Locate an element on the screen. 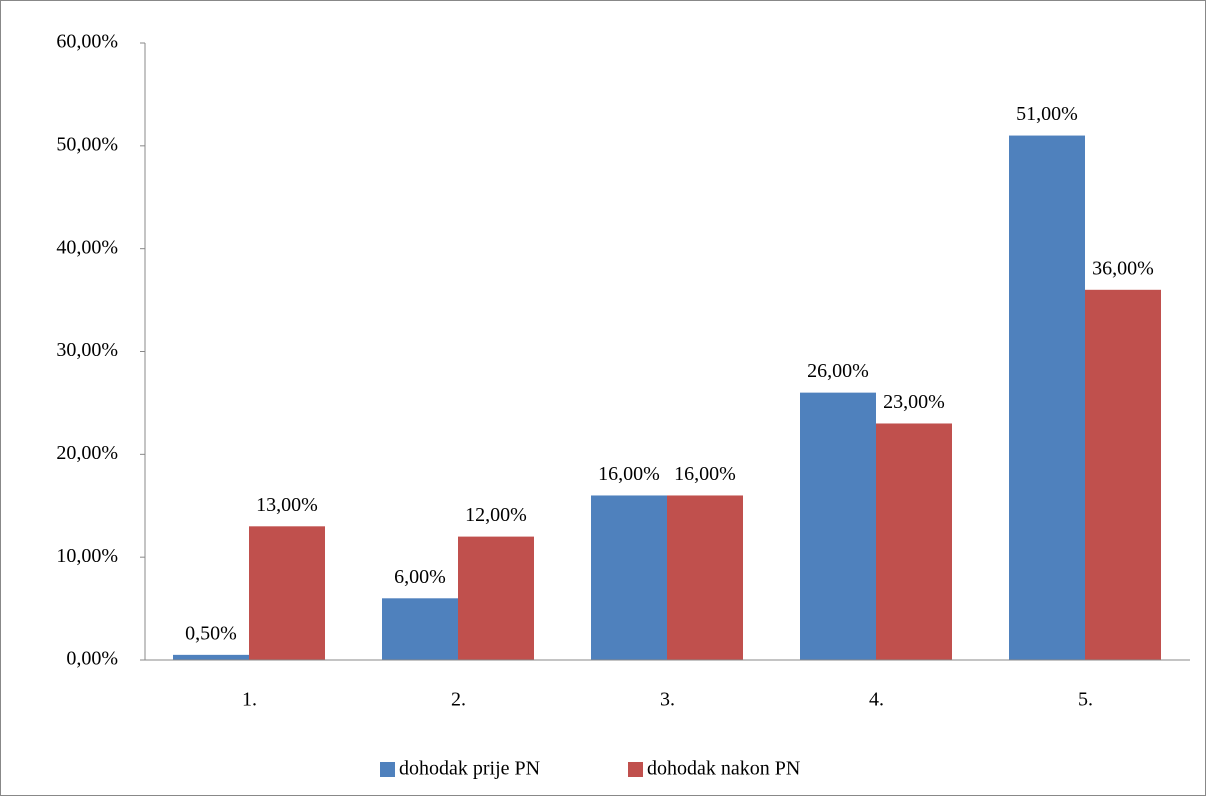  y-tick-label: 30,00% is located at coordinates (87, 350).